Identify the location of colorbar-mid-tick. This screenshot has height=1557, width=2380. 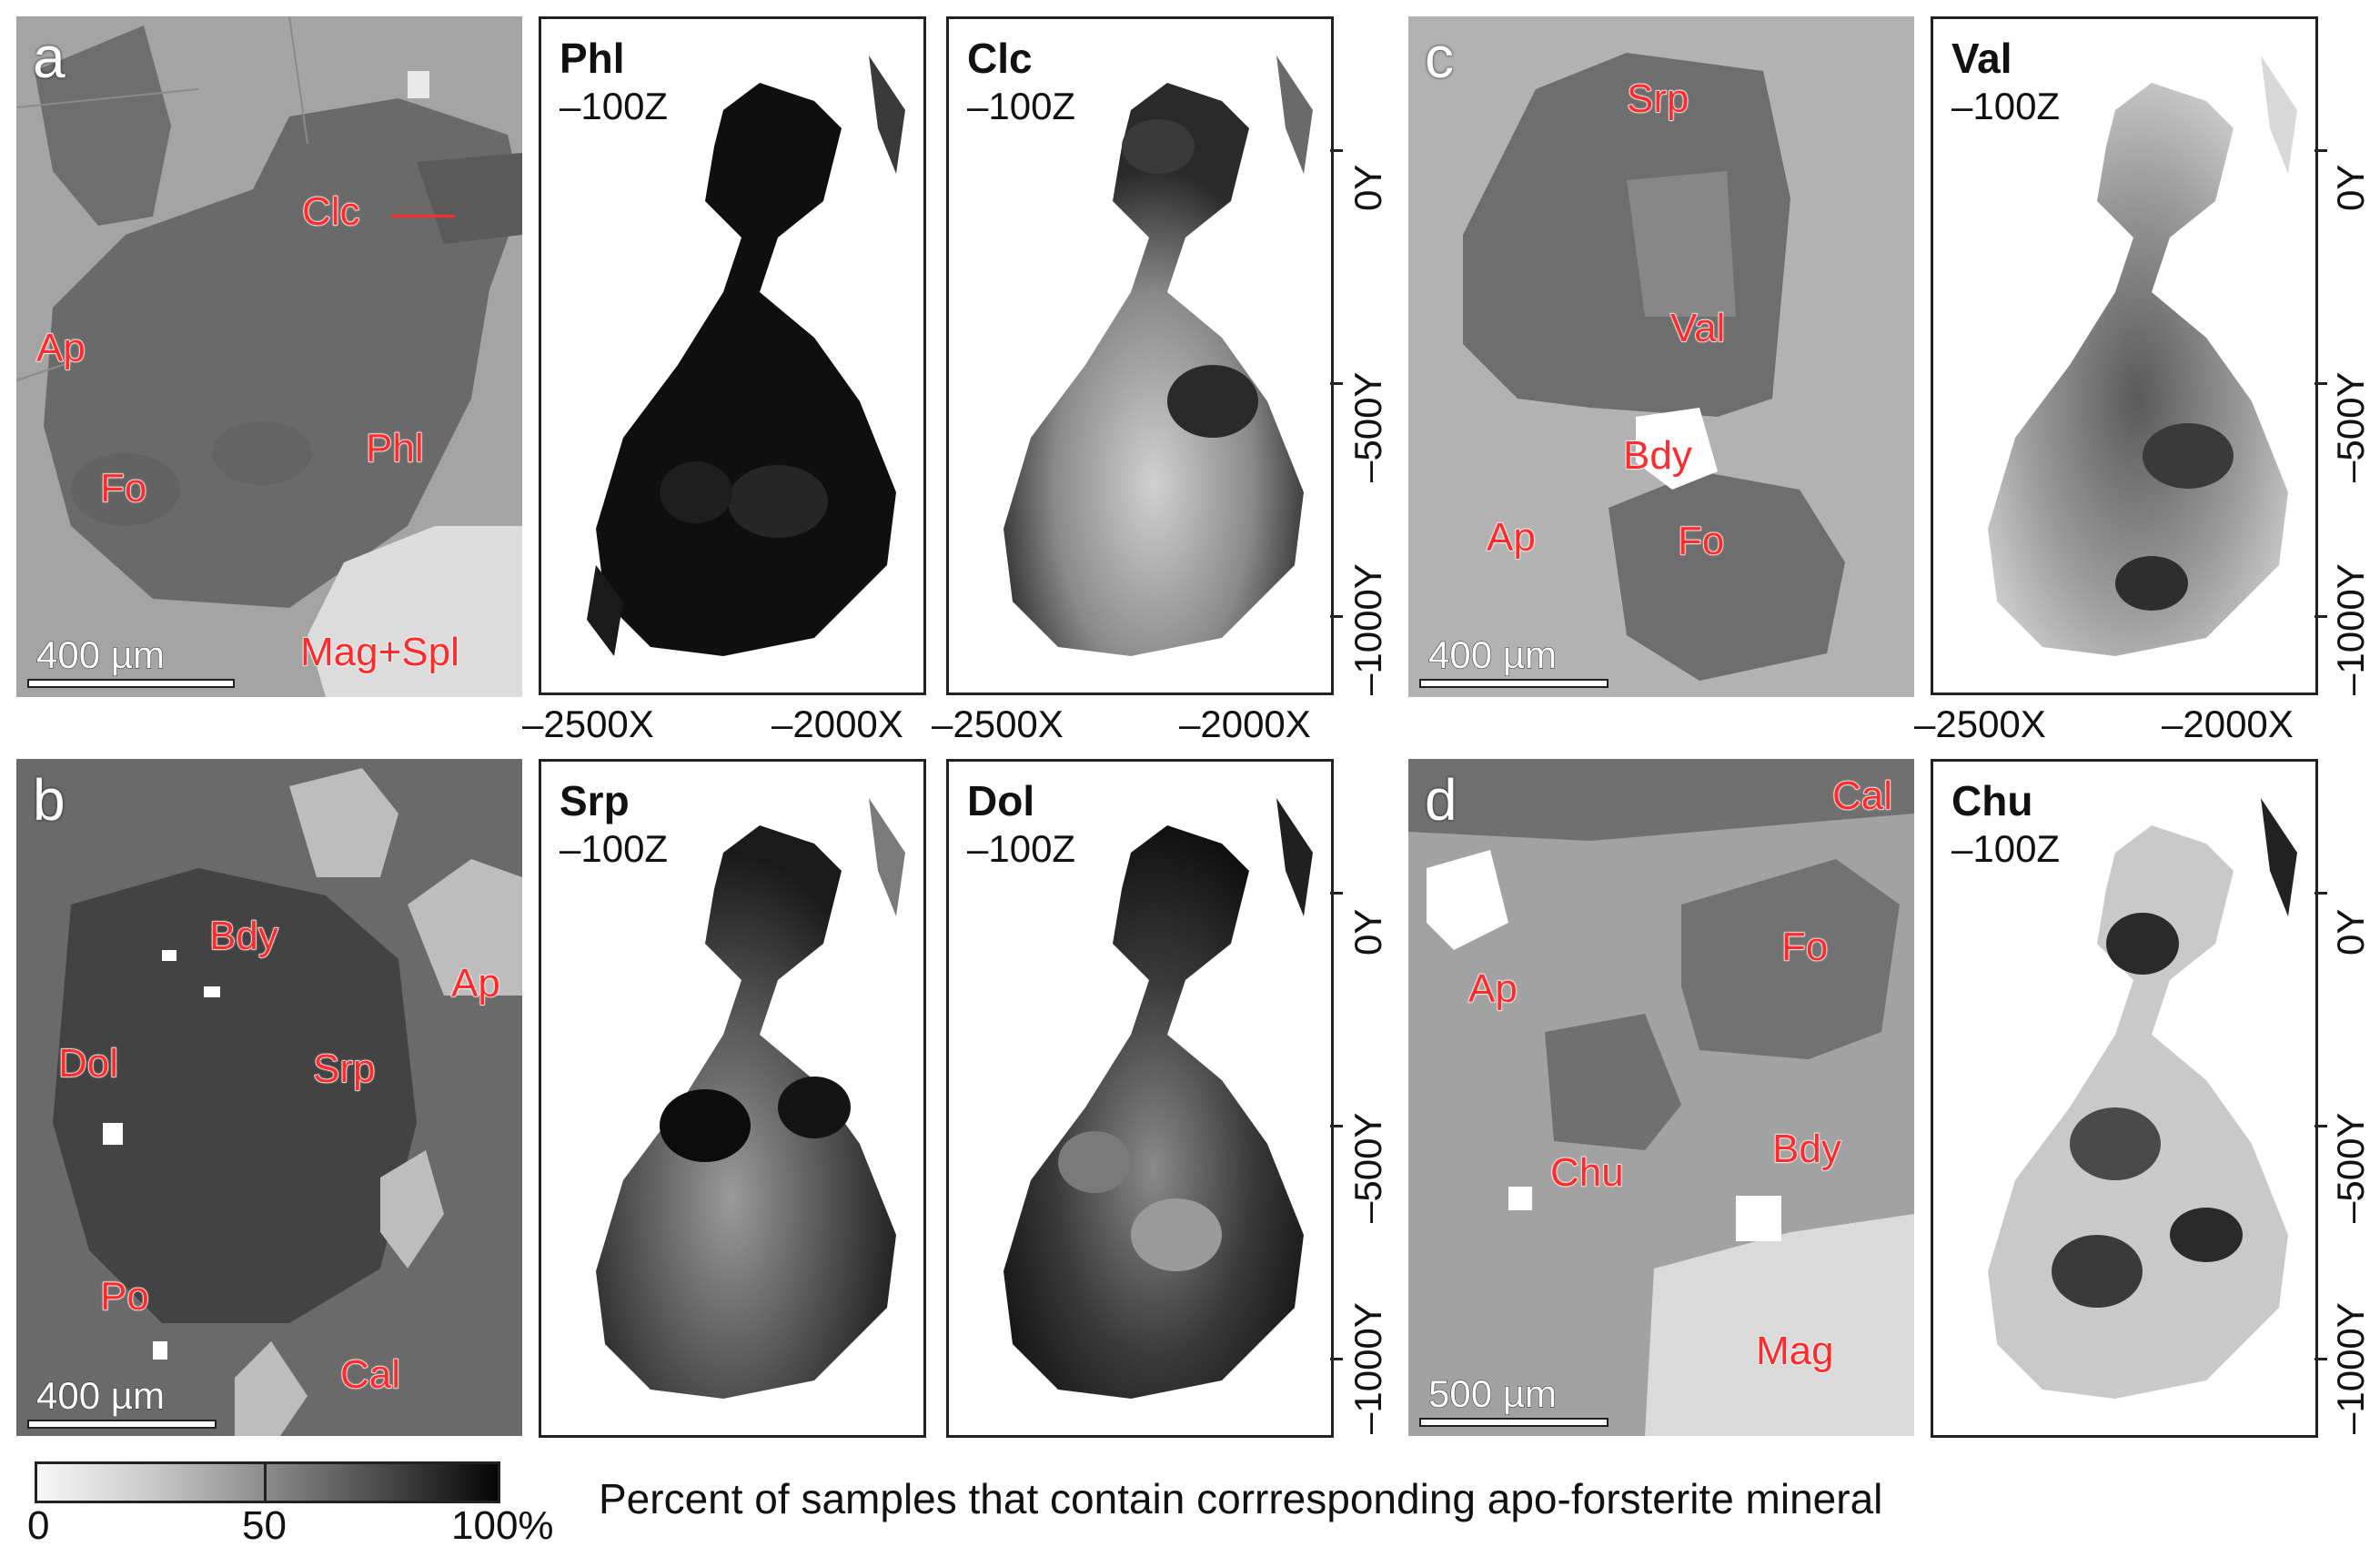
(265, 1482).